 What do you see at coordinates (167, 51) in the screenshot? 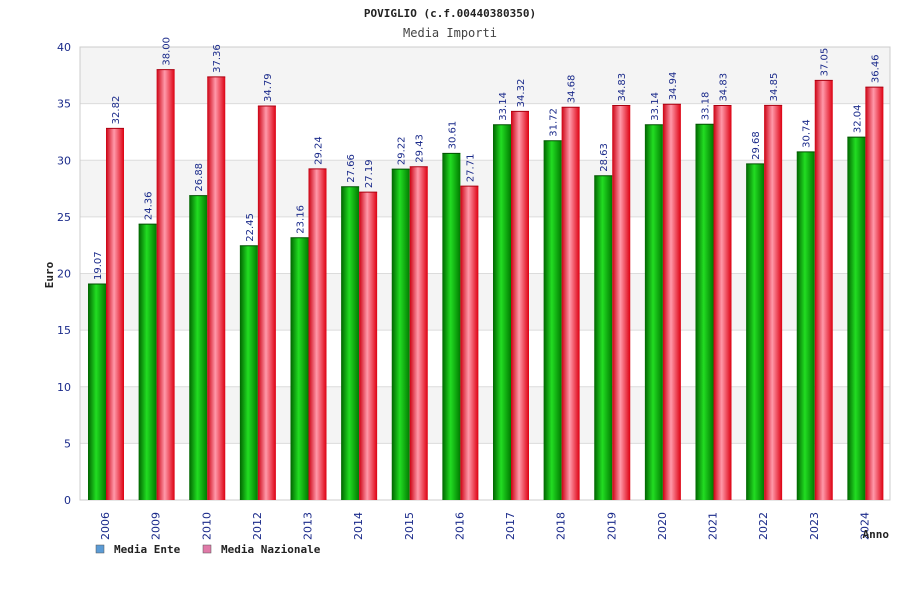
I see `value-label: 38.00` at bounding box center [167, 51].